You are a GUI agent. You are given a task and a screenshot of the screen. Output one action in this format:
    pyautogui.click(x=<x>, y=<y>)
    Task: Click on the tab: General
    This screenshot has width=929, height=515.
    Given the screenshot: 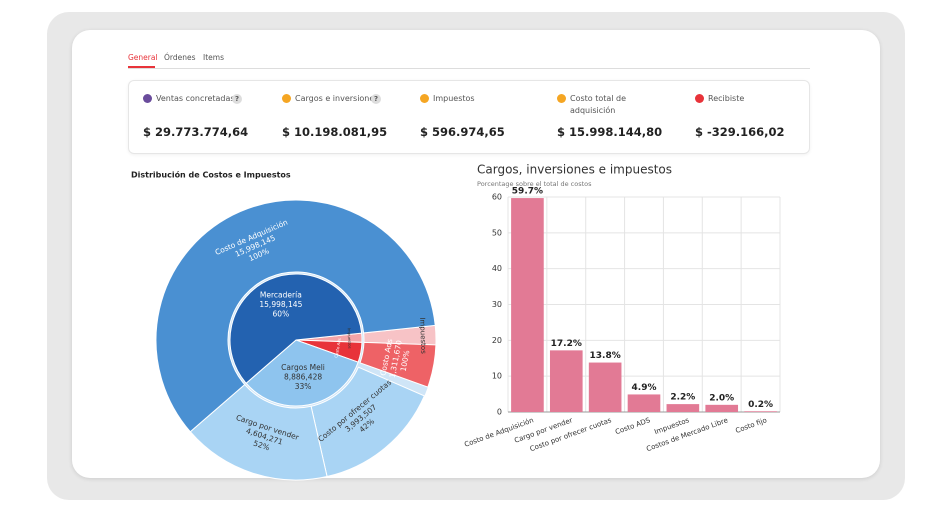 What is the action you would take?
    pyautogui.click(x=143, y=57)
    